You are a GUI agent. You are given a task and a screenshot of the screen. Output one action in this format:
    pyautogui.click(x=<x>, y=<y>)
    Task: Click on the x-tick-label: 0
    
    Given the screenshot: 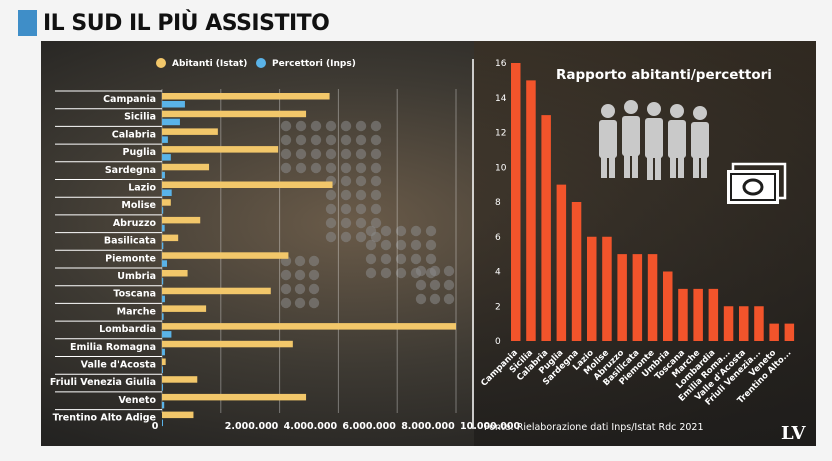 What is the action you would take?
    pyautogui.click(x=155, y=426)
    